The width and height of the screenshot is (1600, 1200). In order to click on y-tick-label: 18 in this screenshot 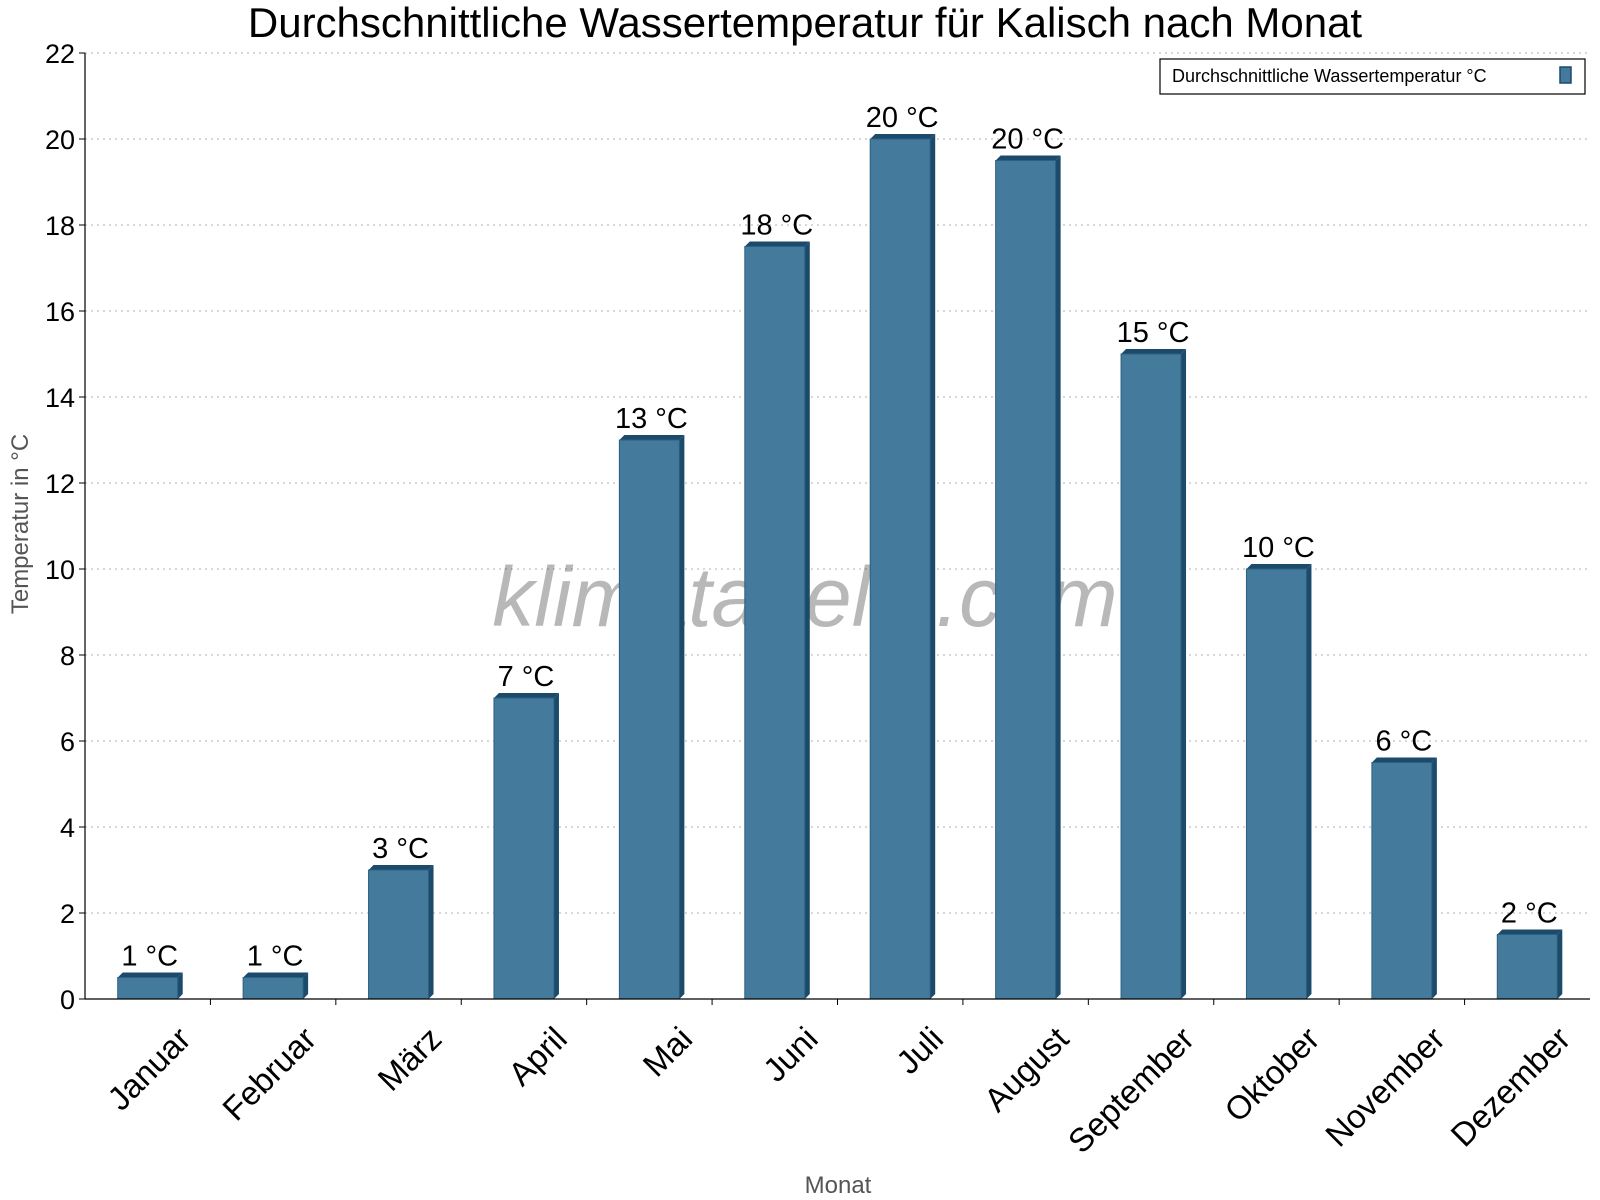, I will do `click(60, 226)`.